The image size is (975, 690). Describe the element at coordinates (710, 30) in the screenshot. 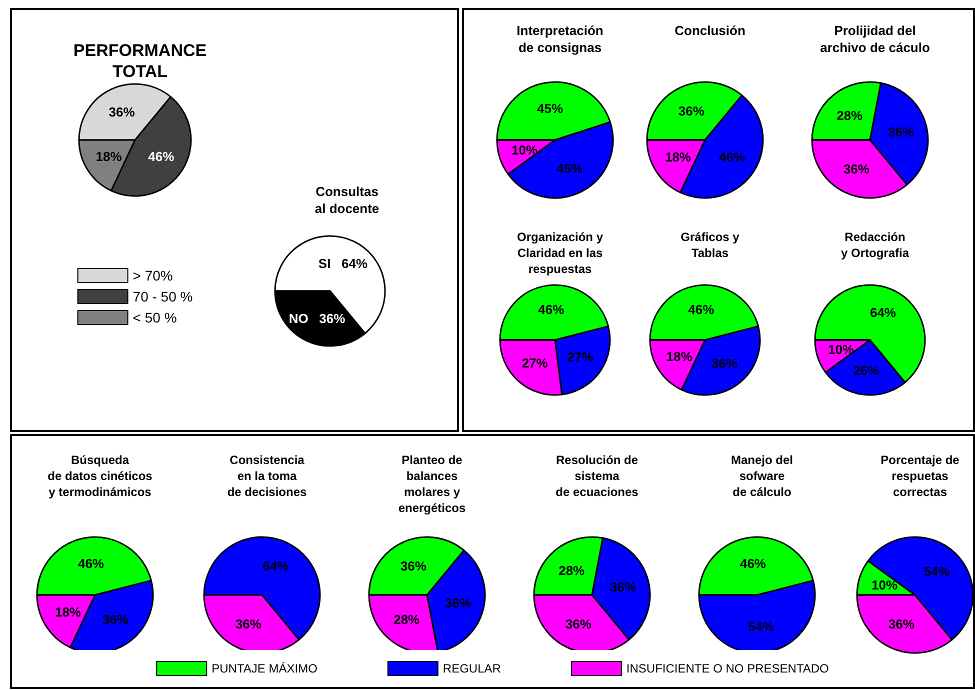

I see `chart-title: Conclusión` at that location.